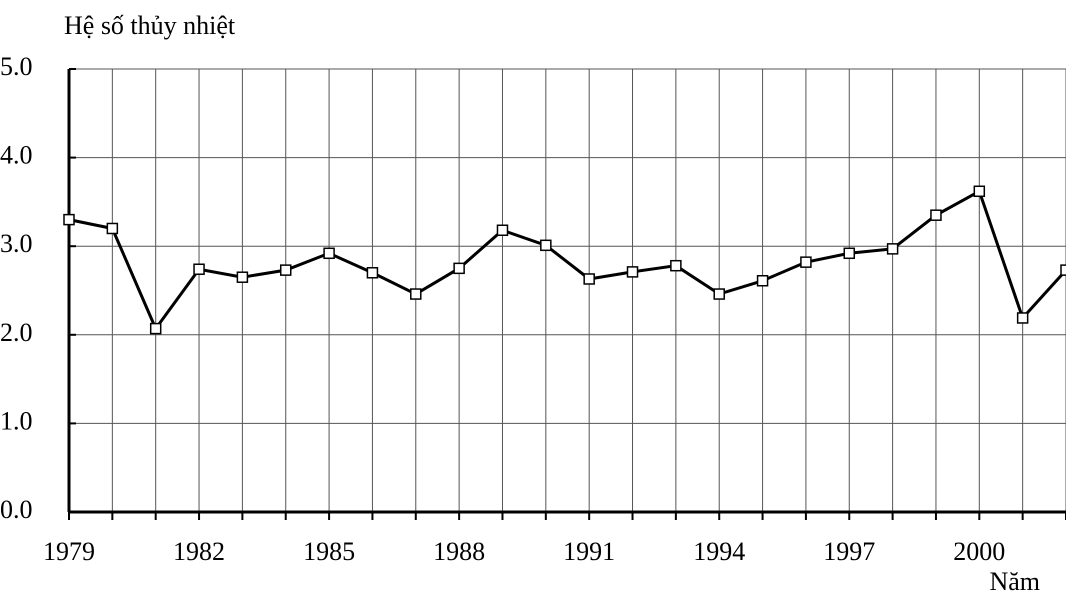 The width and height of the screenshot is (1066, 599). What do you see at coordinates (199, 551) in the screenshot?
I see `x-tick-label: 1982` at bounding box center [199, 551].